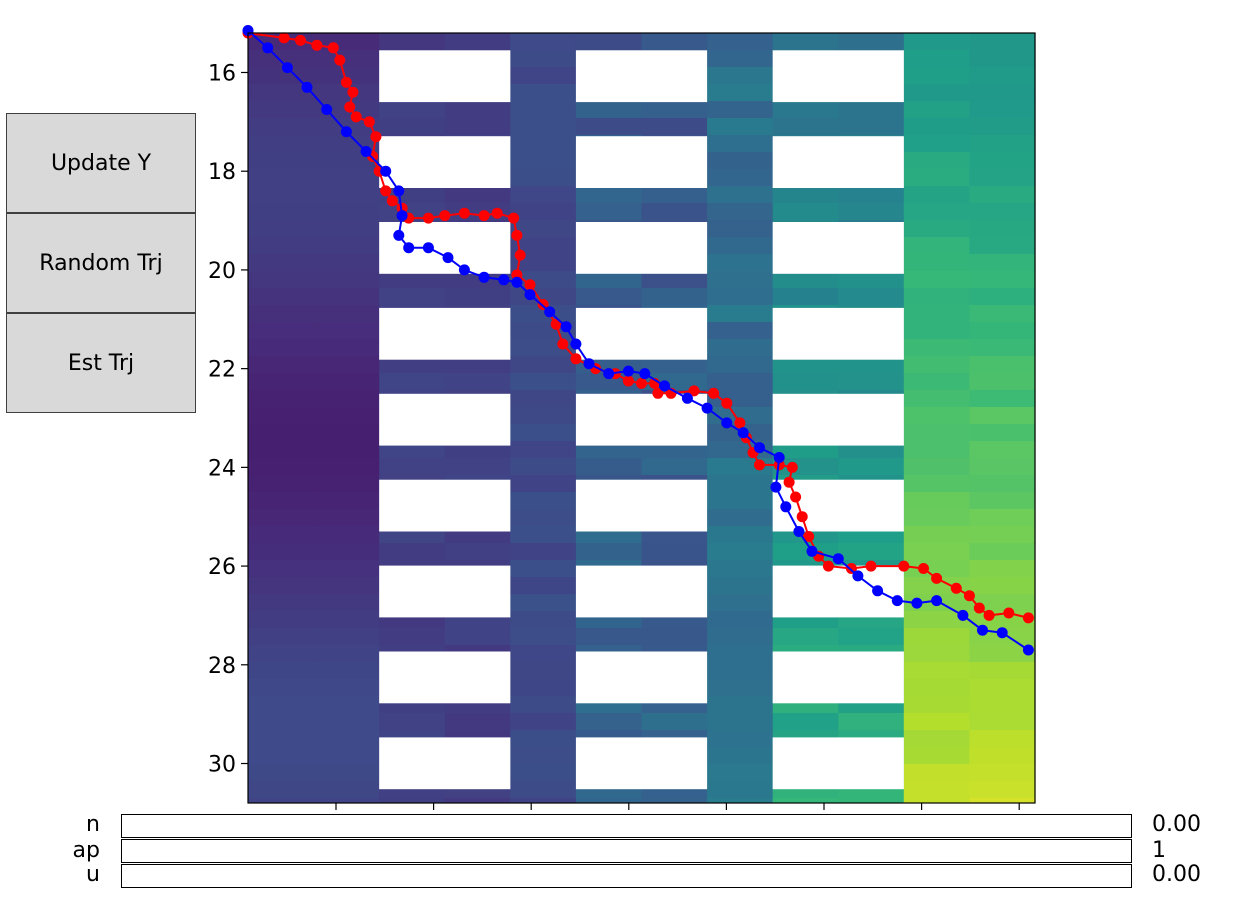 The image size is (1237, 903). What do you see at coordinates (626, 876) in the screenshot?
I see `slider-u` at bounding box center [626, 876].